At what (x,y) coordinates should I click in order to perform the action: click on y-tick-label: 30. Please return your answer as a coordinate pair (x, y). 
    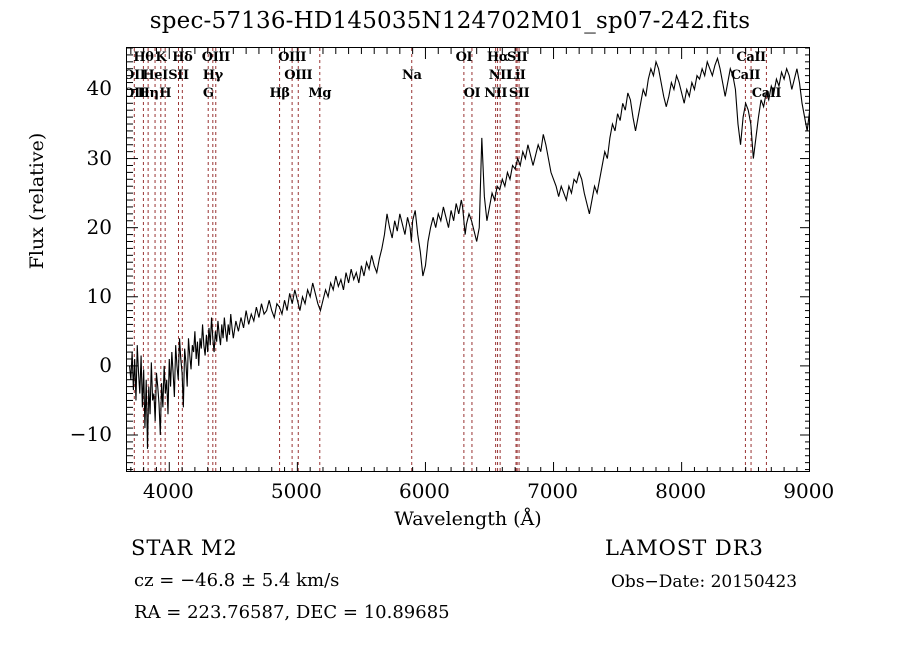
    Looking at the image, I should click on (99, 157).